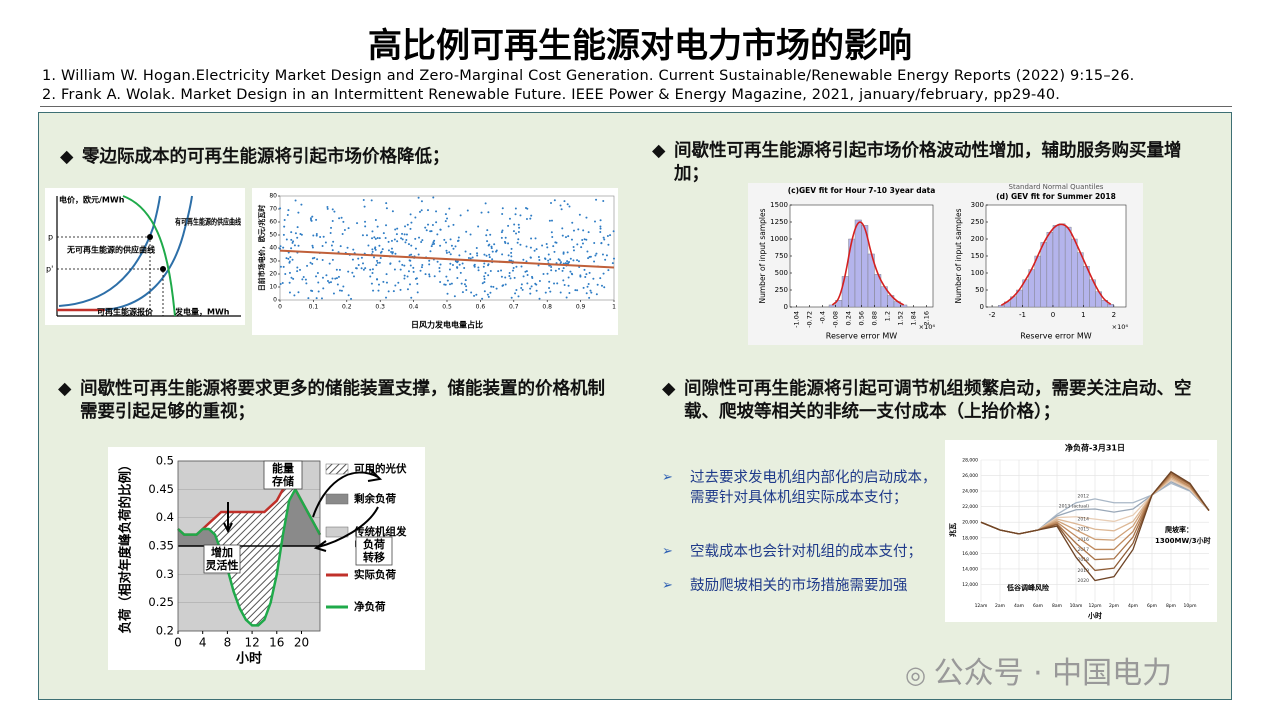  I want to click on section-heading: 间歇性可再生能源将要求更多的储能装置支撑，储能装置的价格机制需要引起足够的重视；, so click(339, 401).